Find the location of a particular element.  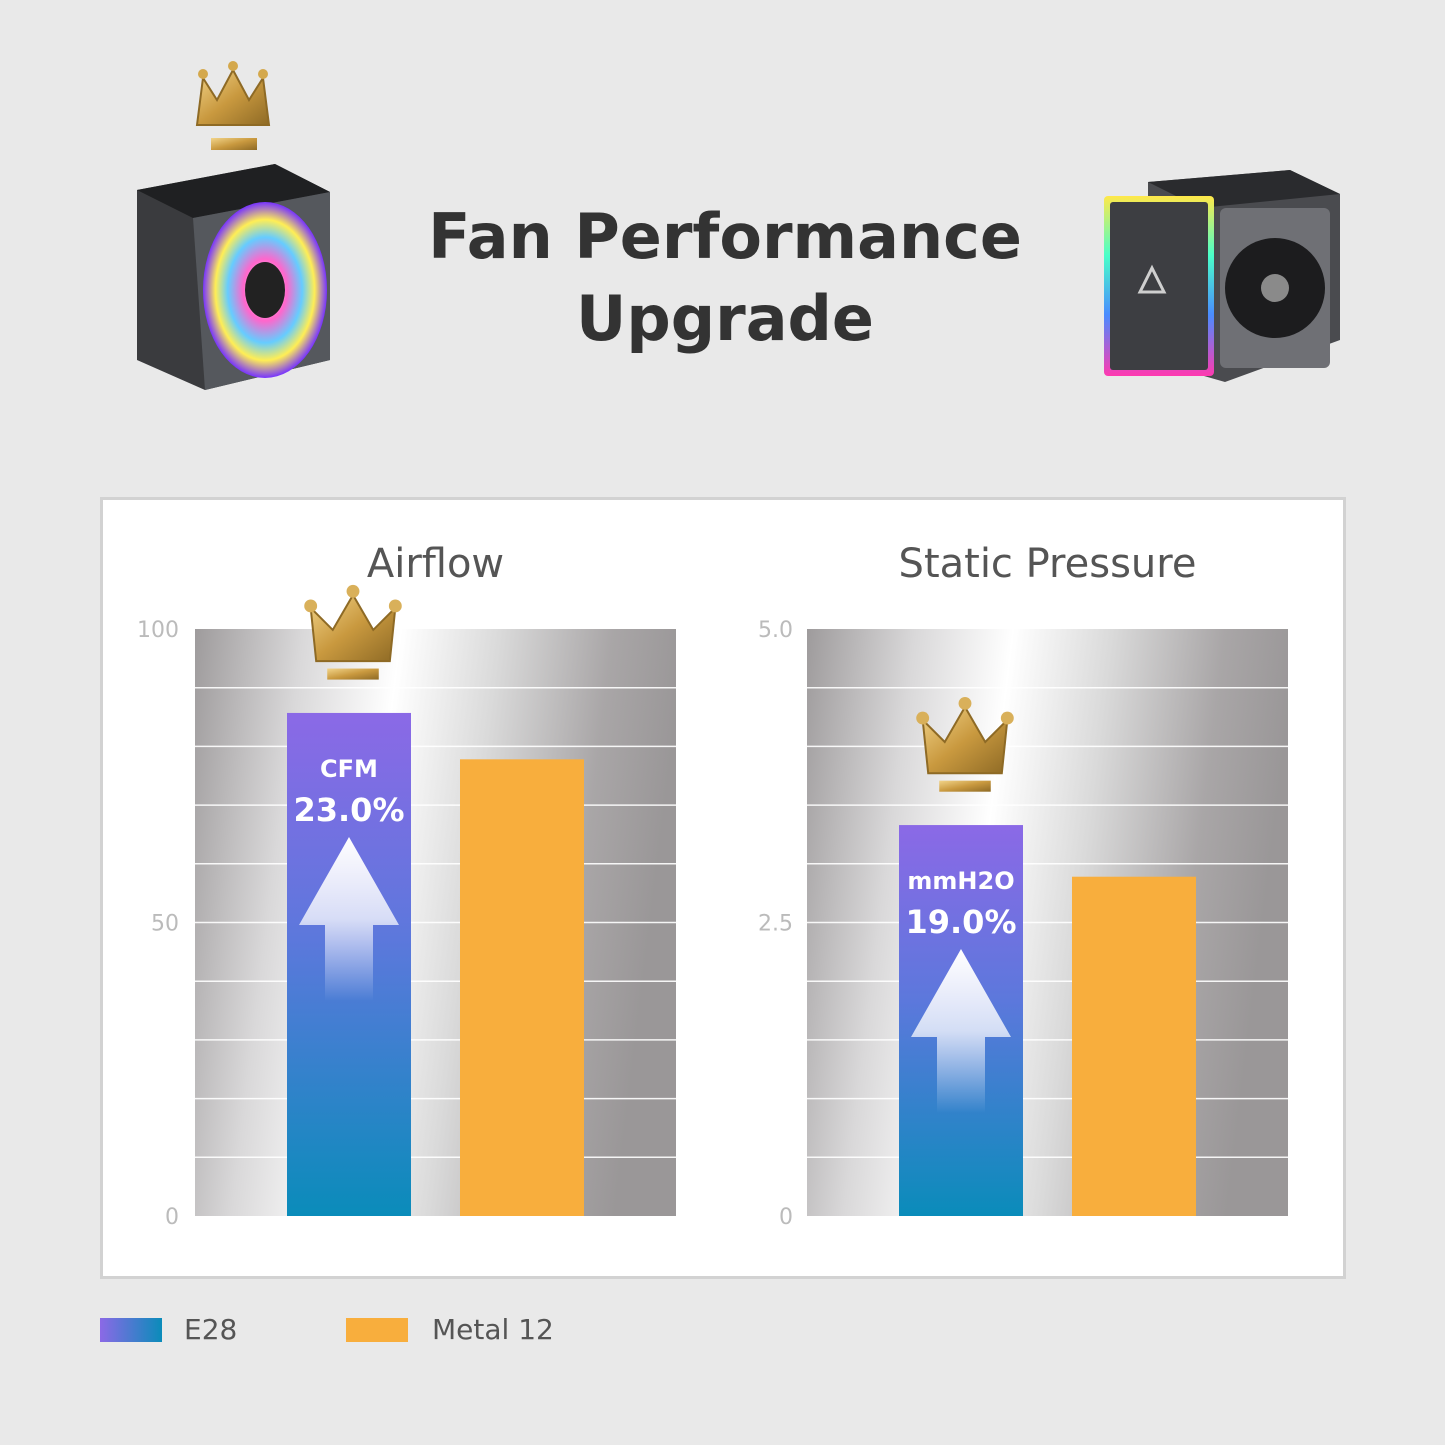

legend-item-metal12: Metal 12 is located at coordinates (476, 1329).